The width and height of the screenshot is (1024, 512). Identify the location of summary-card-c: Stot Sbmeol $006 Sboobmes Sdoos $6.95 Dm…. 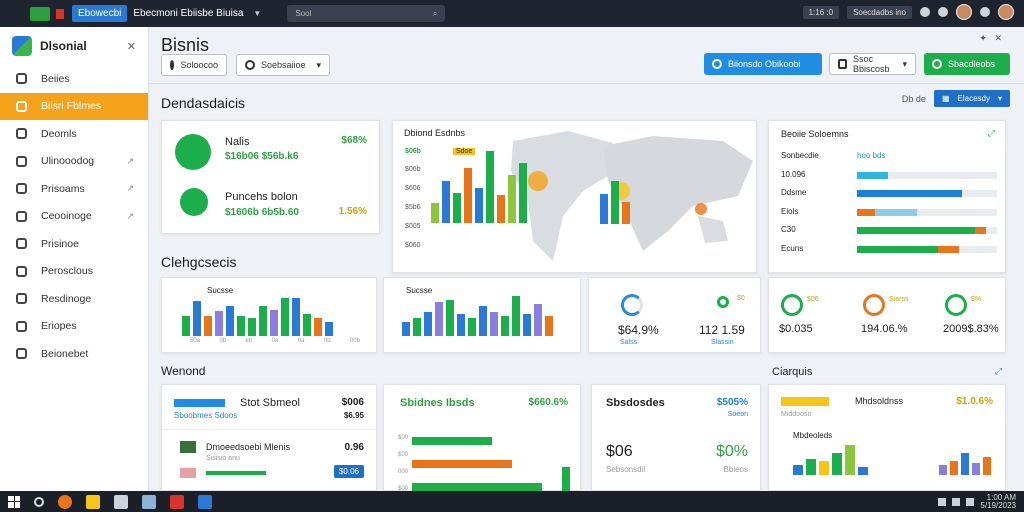
(269, 437).